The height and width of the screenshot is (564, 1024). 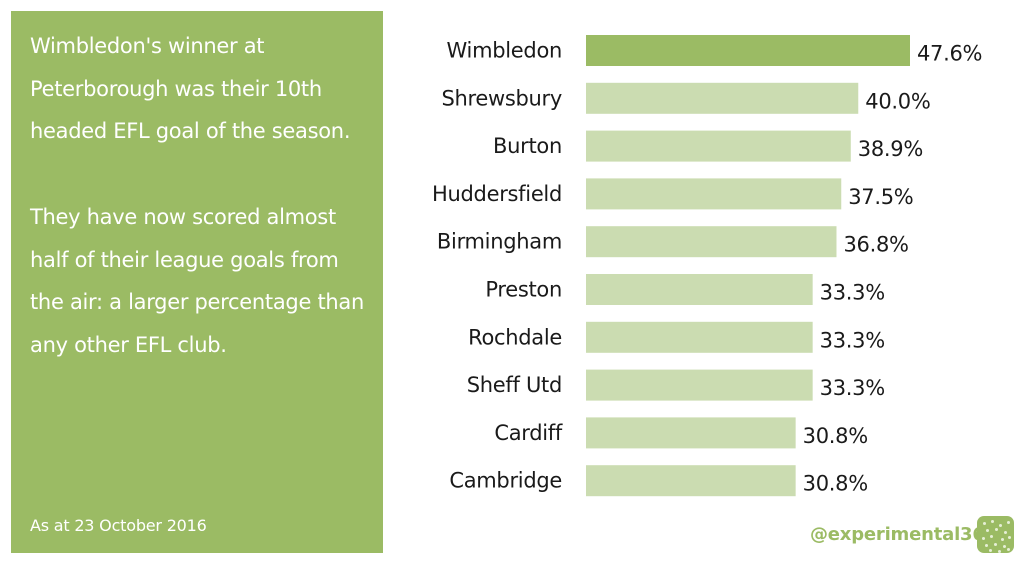 What do you see at coordinates (527, 146) in the screenshot?
I see `category-label: Burton` at bounding box center [527, 146].